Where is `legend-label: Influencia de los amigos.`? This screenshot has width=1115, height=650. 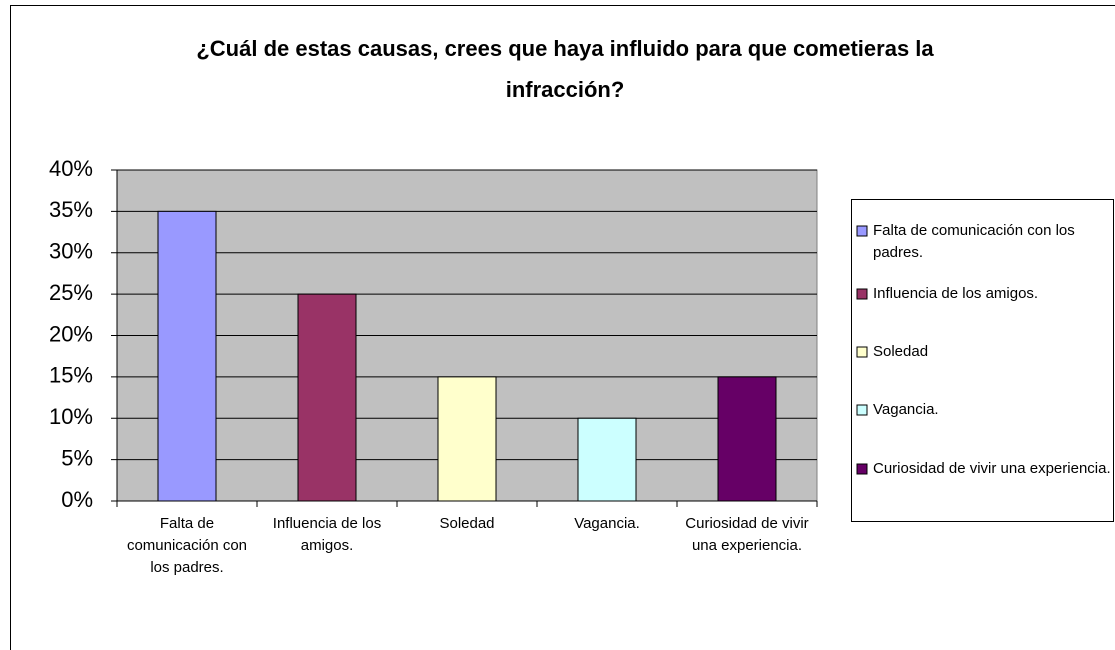 legend-label: Influencia de los amigos. is located at coordinates (956, 293).